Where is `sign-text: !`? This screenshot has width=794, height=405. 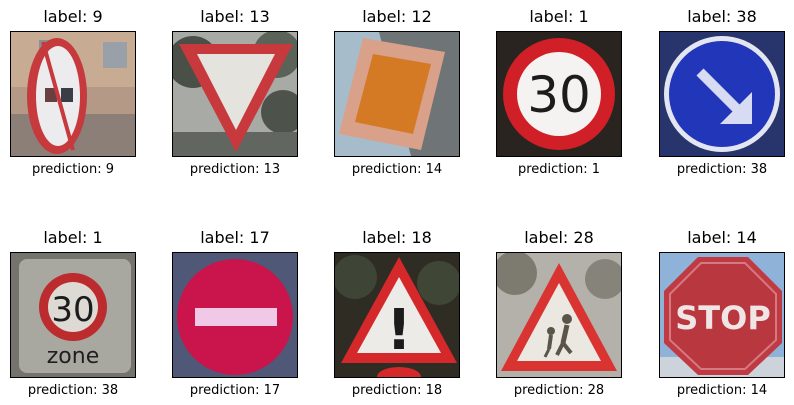
sign-text: ! is located at coordinates (399, 330).